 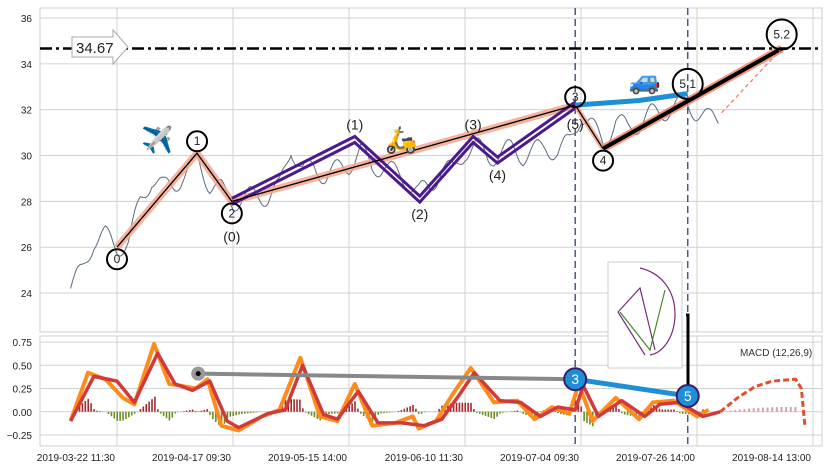 I want to click on car-icon: 🚙, so click(x=645, y=80).